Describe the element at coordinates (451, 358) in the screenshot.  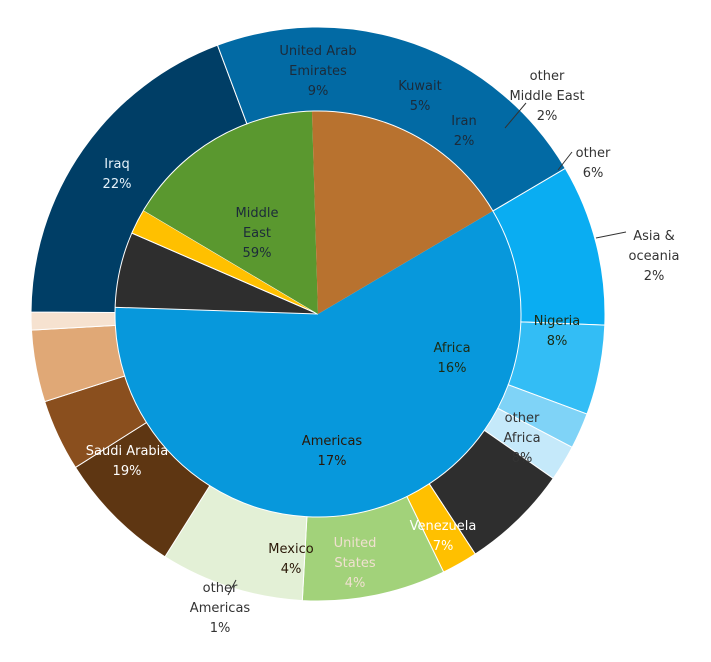
I see `label-inner-africa: Africa 16%` at that location.